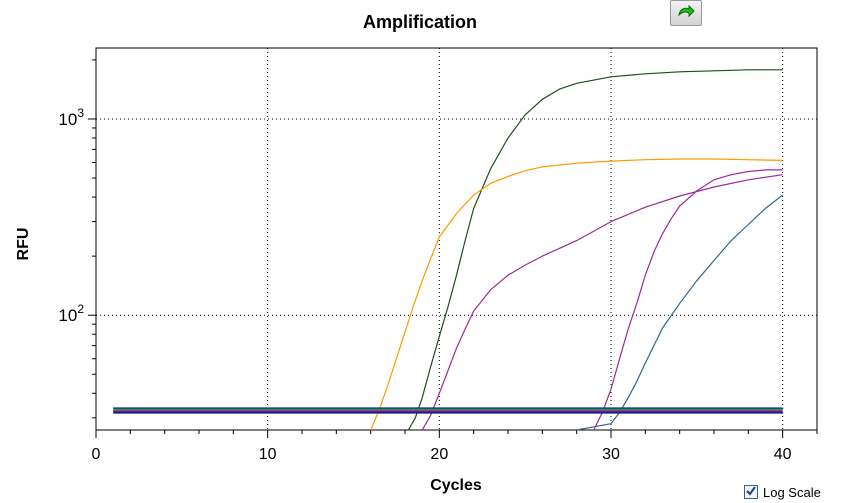 This screenshot has width=847, height=503. What do you see at coordinates (23, 244) in the screenshot?
I see `y-axis-label: RFU` at bounding box center [23, 244].